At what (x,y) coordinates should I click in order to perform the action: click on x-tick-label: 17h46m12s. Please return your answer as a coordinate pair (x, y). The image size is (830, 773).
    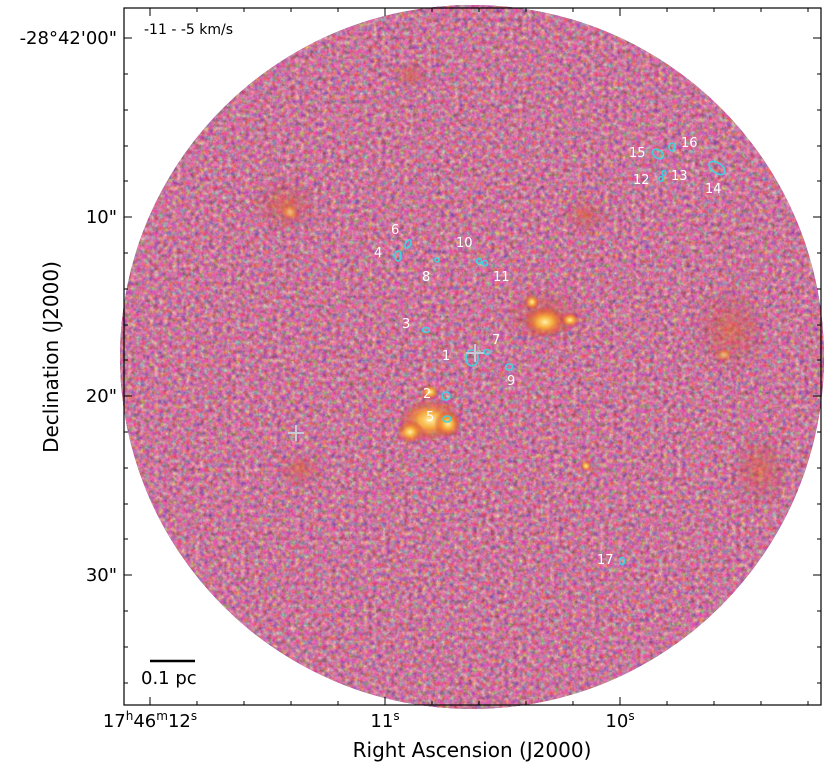
    Looking at the image, I should click on (150, 720).